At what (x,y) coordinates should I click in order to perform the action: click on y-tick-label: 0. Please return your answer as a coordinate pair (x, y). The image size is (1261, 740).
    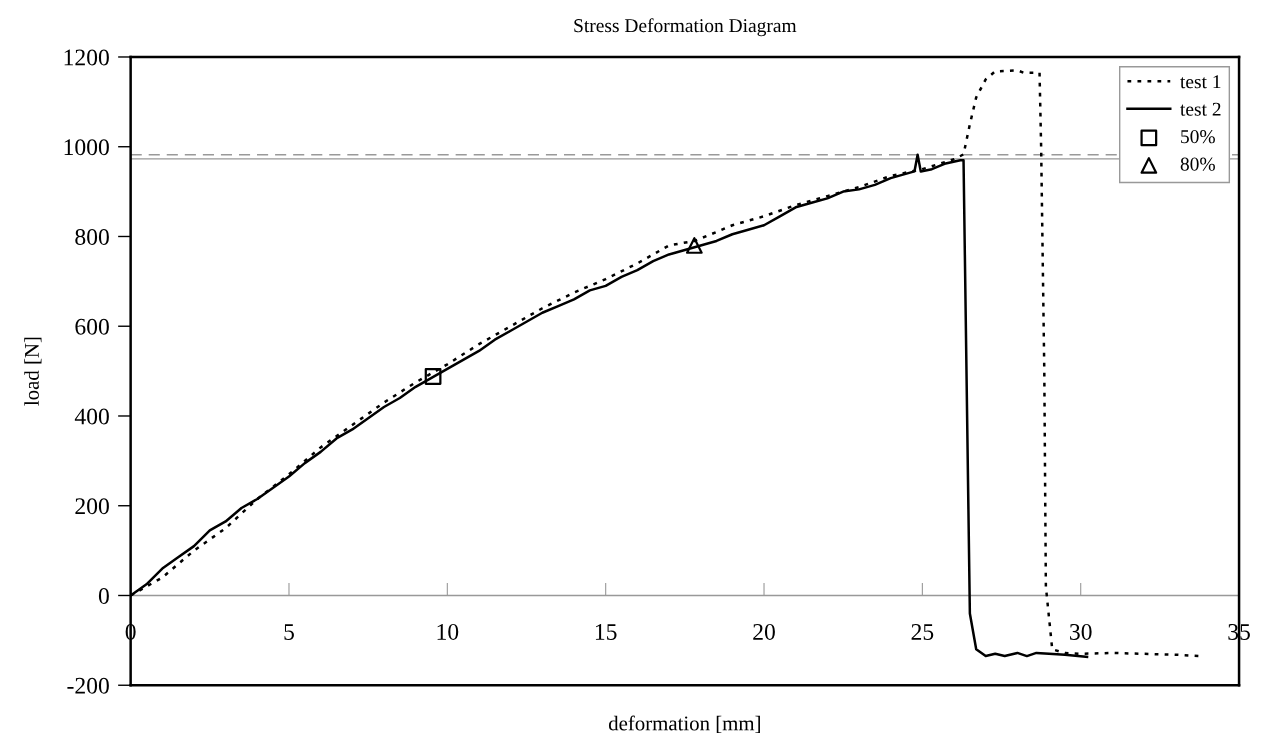
    Looking at the image, I should click on (103, 595).